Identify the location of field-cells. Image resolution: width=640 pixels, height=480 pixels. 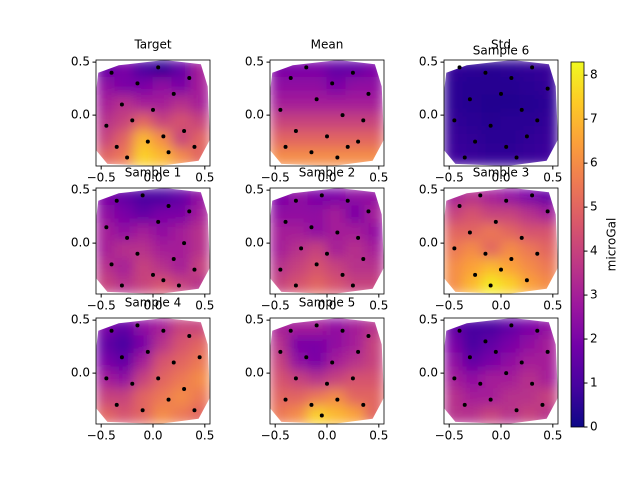
(153, 113).